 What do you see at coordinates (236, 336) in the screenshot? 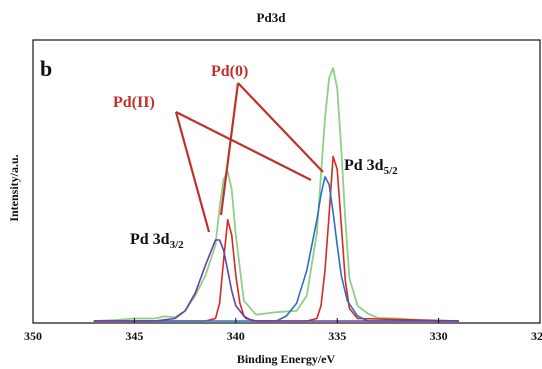
I see `x-tick-label: 340` at bounding box center [236, 336].